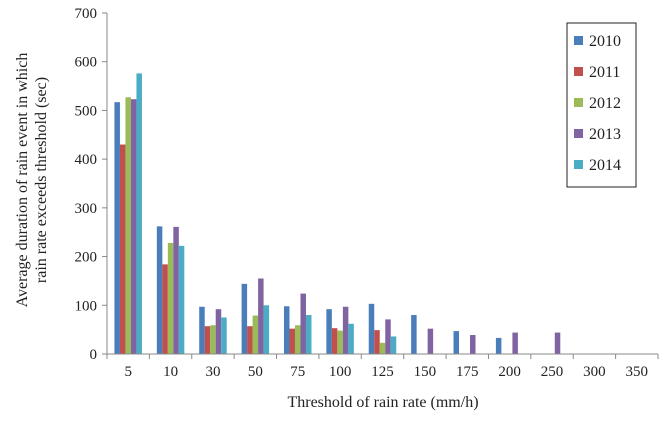  I want to click on y-tick-label: 700, so click(86, 14).